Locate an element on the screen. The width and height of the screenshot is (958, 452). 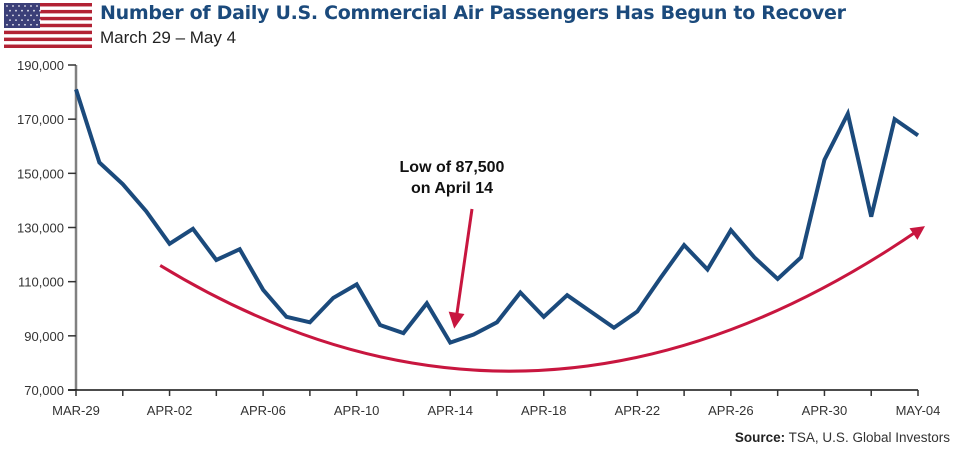
y-tick-label: 170,000 is located at coordinates (40, 119).